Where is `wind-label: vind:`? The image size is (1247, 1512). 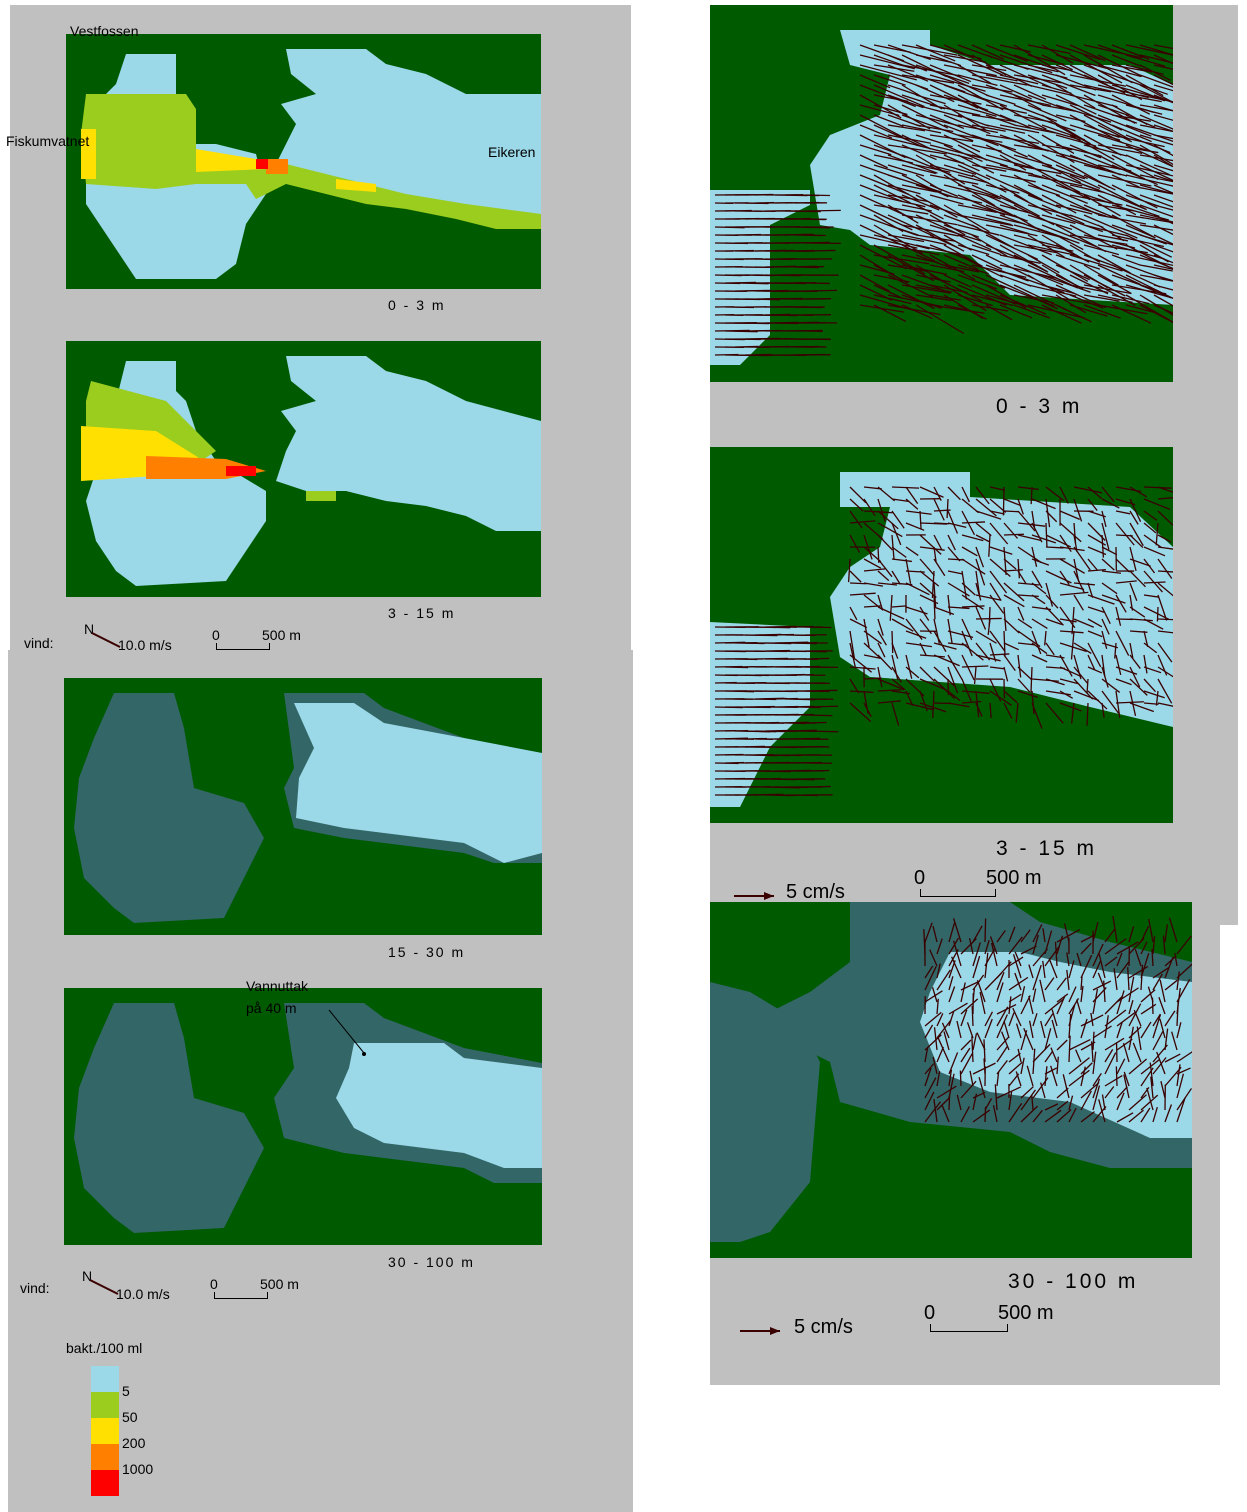
wind-label: vind: is located at coordinates (39, 643).